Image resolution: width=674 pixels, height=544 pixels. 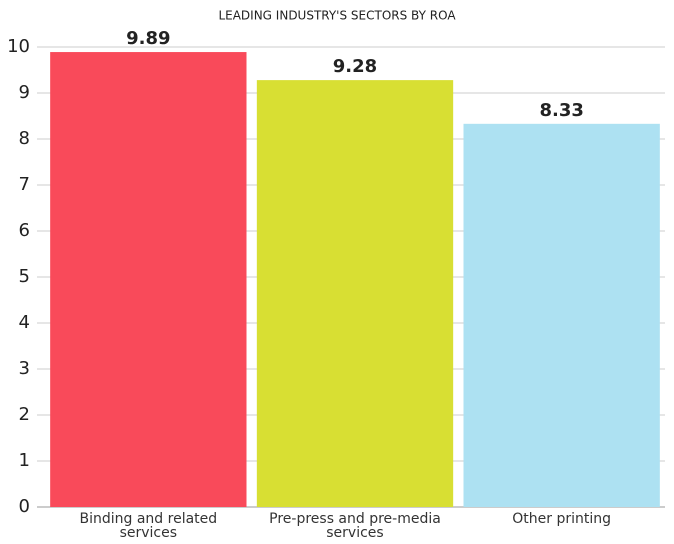 I want to click on x-tick-label: Binding and related services, so click(x=148, y=526).